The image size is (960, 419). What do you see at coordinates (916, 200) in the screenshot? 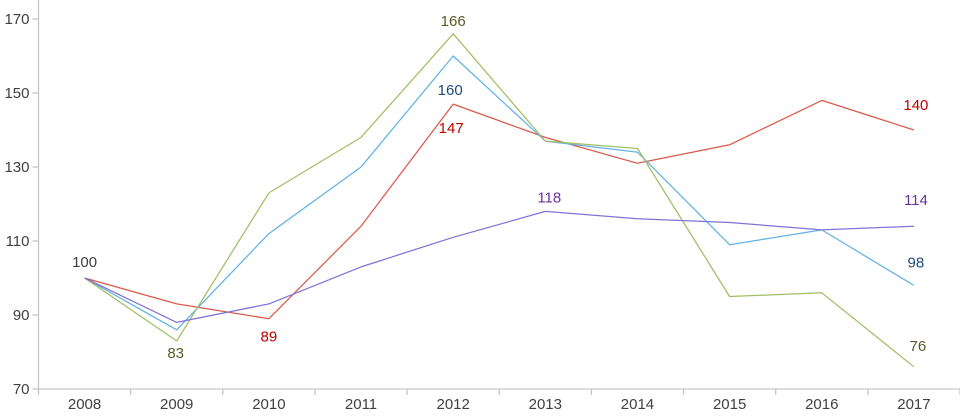
I see `data-label-114: 114` at bounding box center [916, 200].